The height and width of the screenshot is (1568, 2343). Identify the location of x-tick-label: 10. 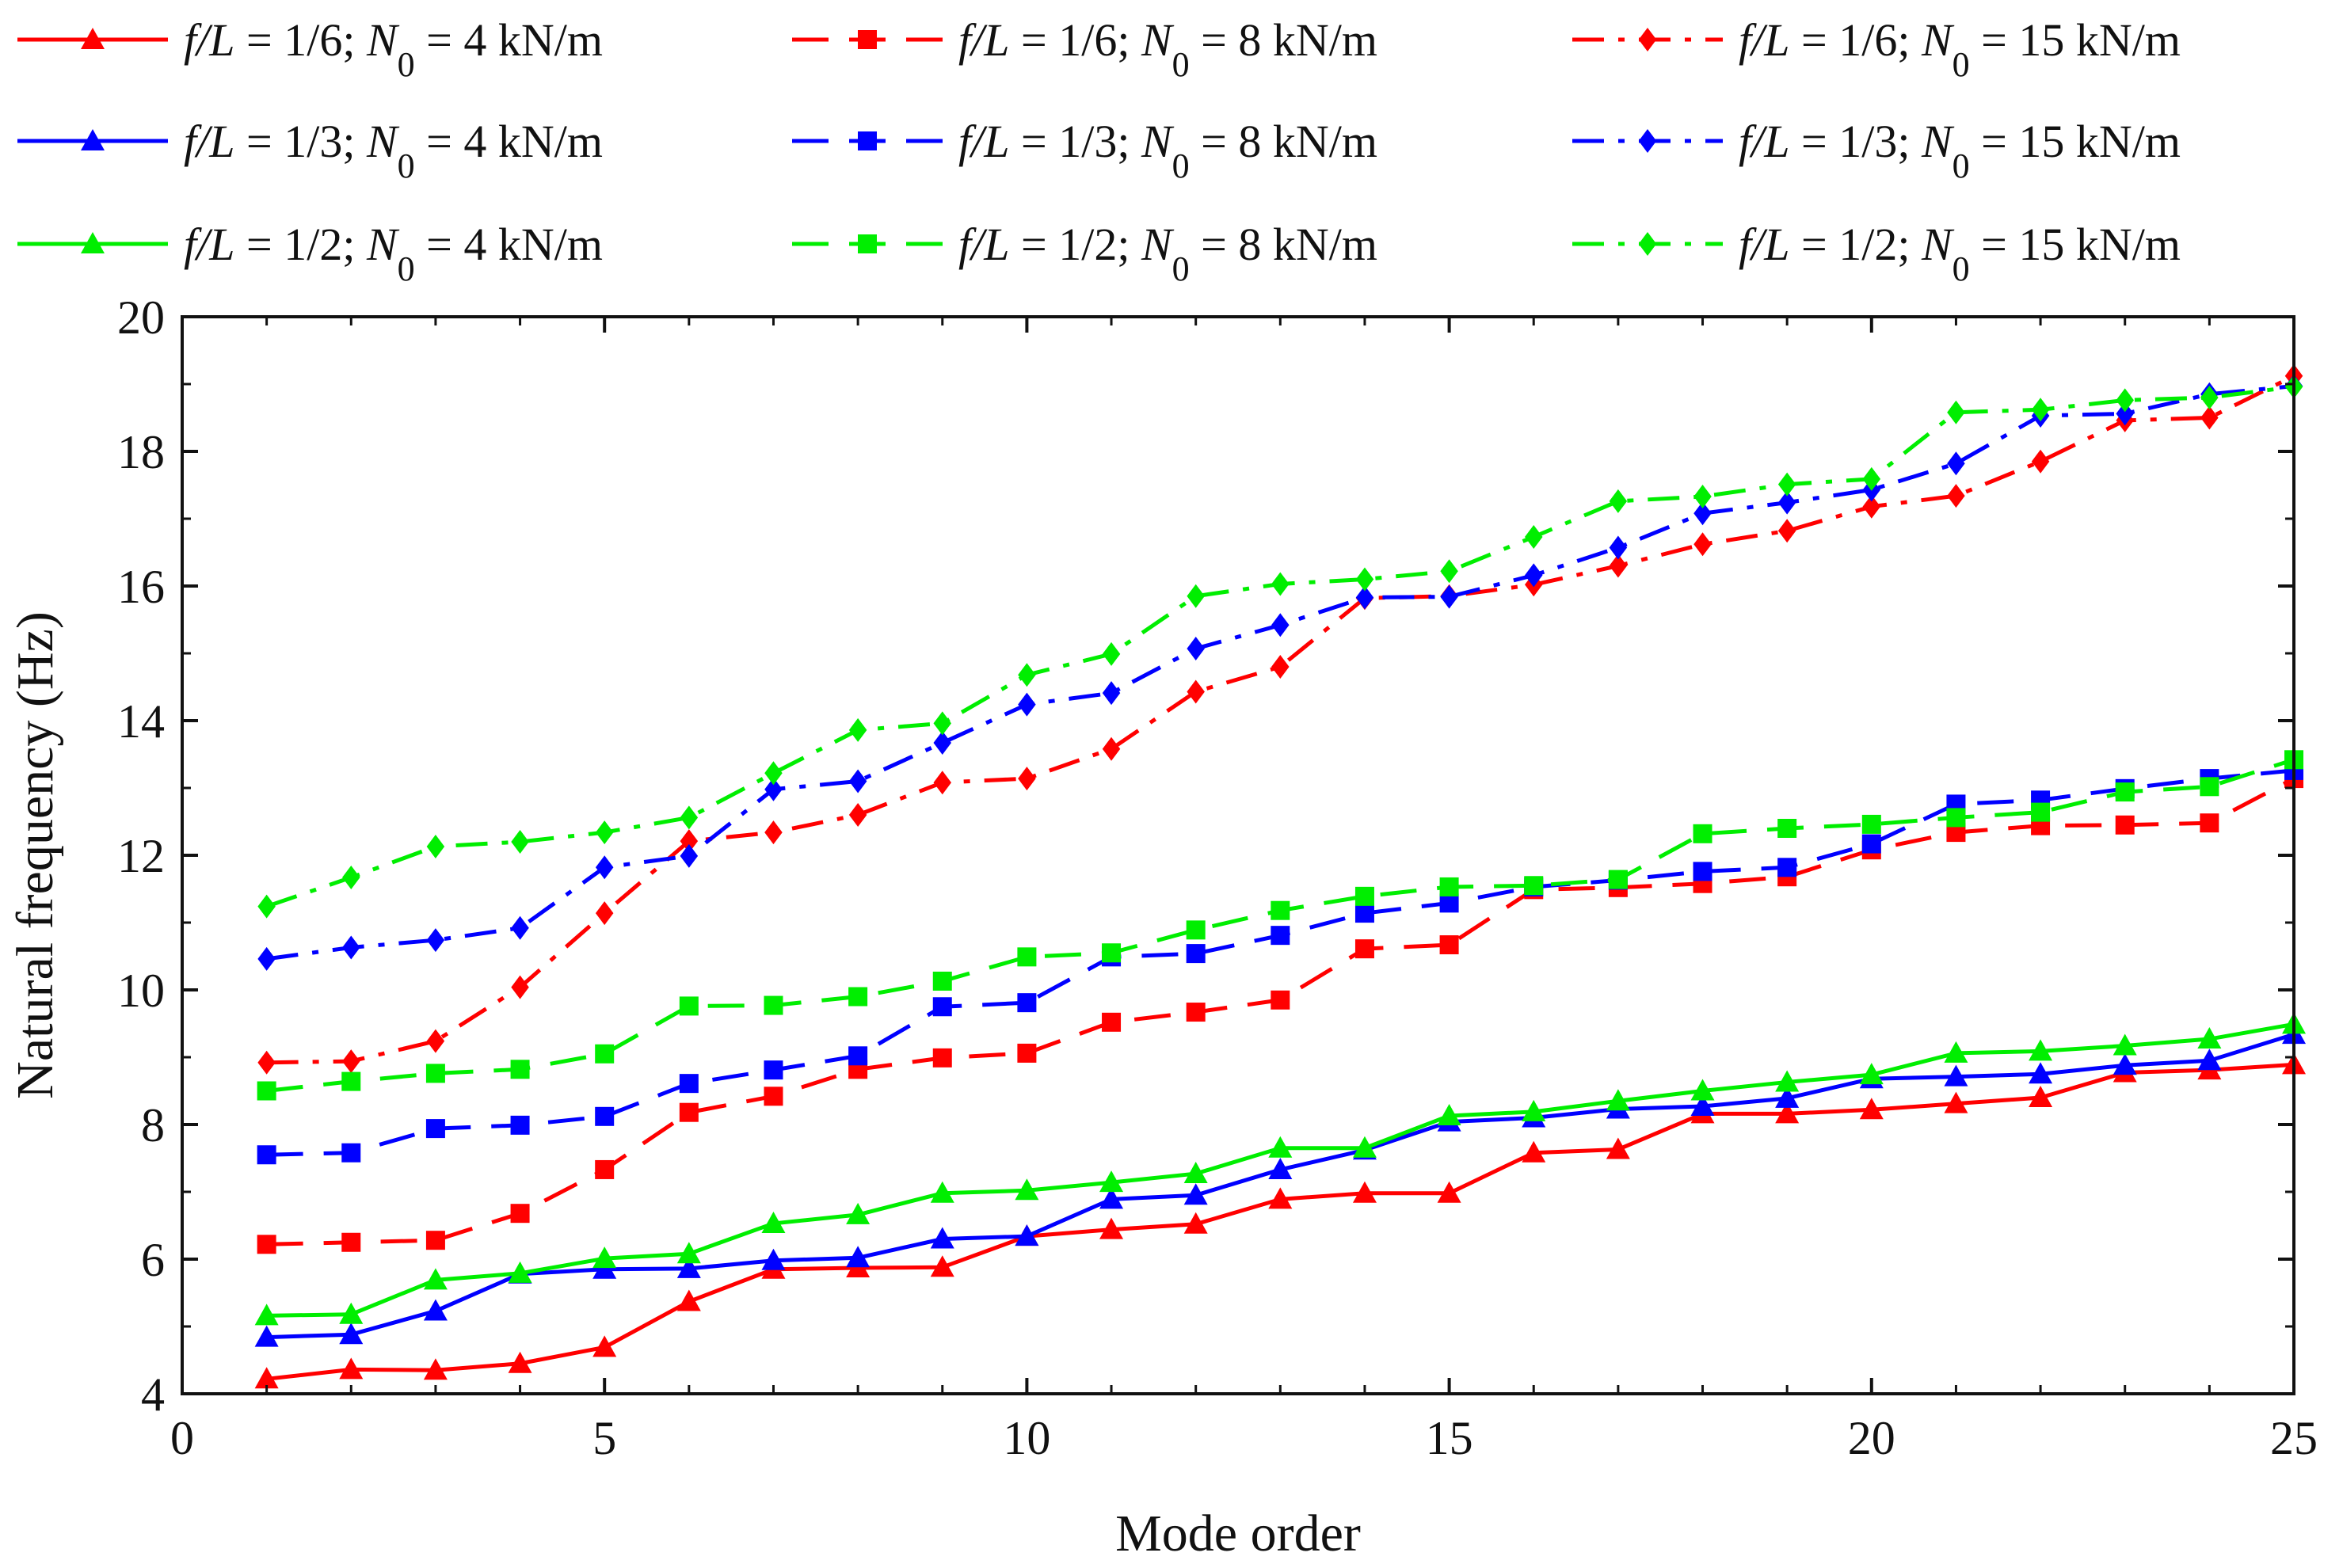
(1026, 1438).